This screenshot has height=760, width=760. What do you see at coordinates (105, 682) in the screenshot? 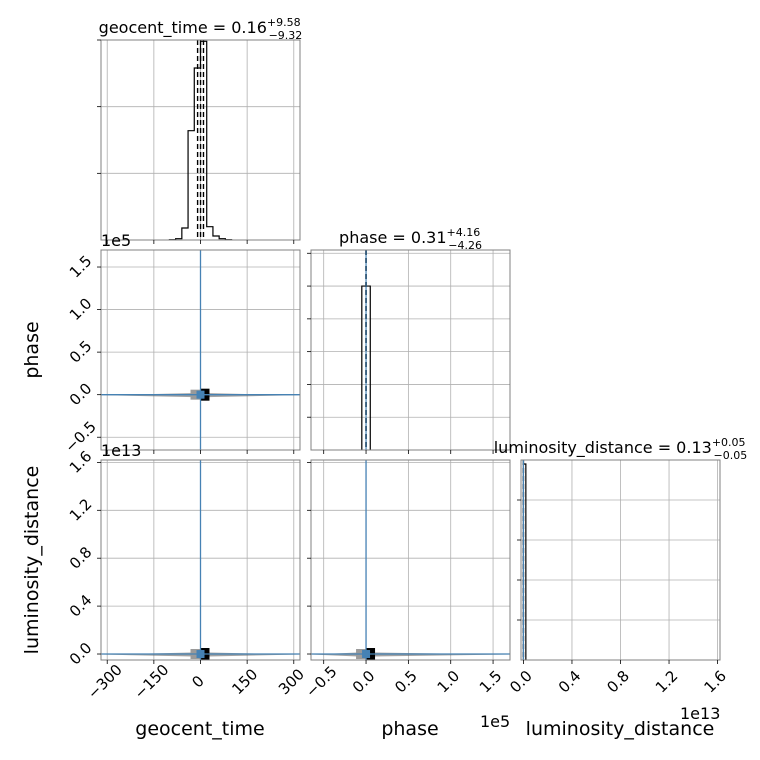
I see `x-tick-label: −300` at bounding box center [105, 682].